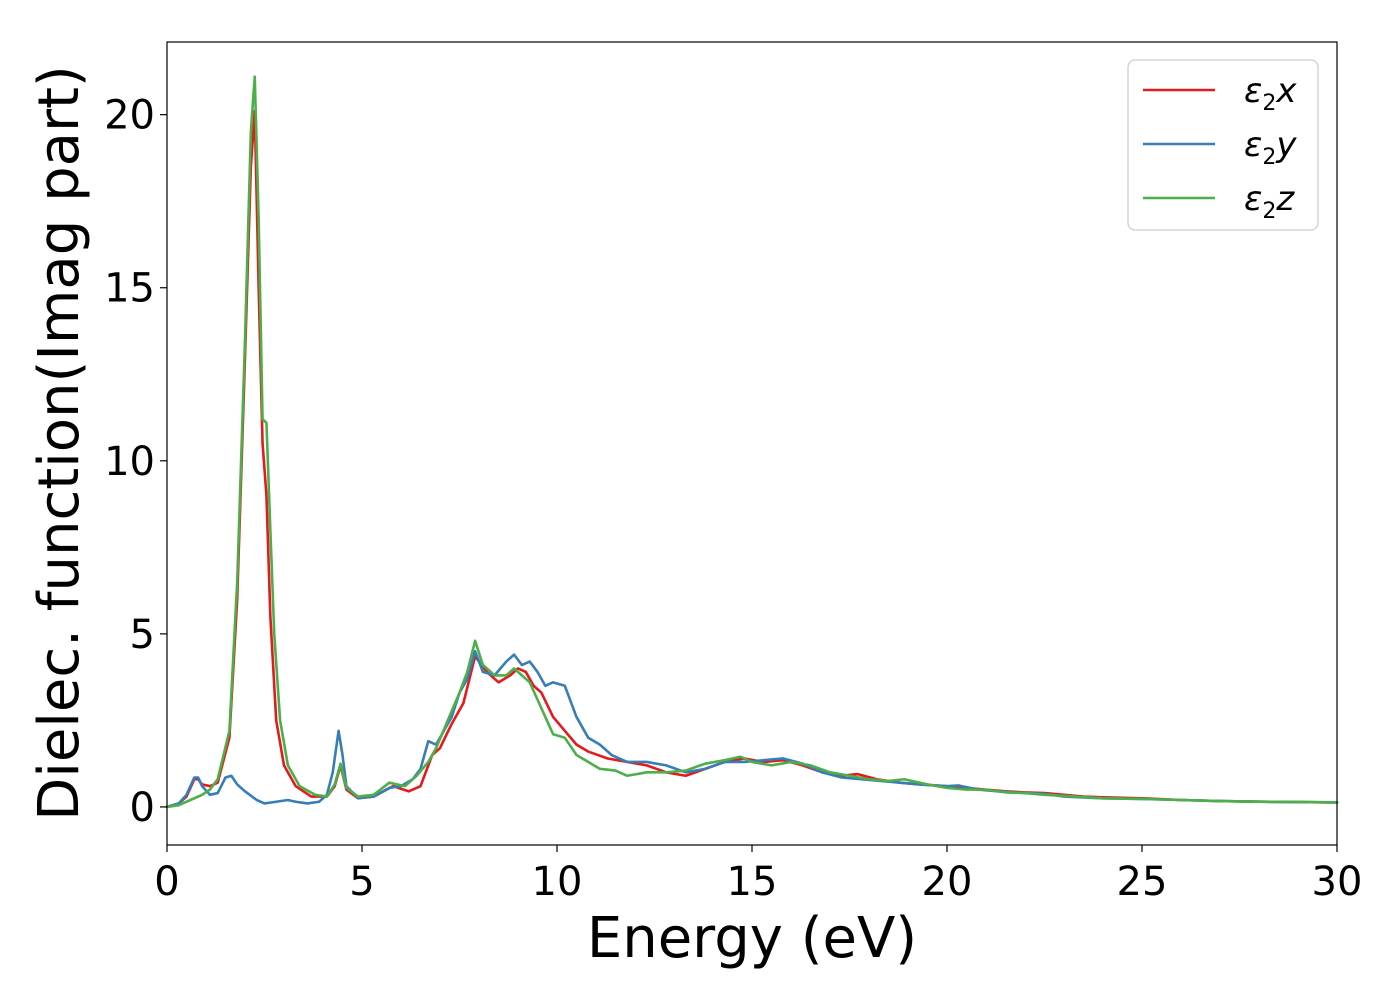  I want to click on x-tick-label: 5, so click(361, 882).